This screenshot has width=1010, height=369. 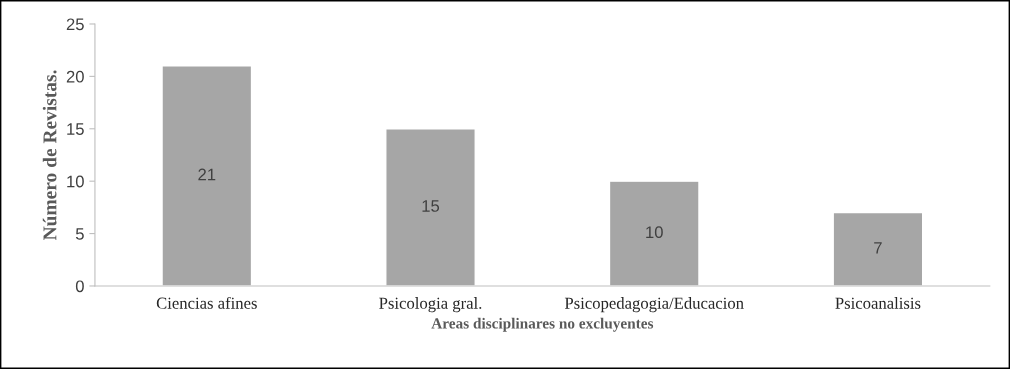 I want to click on y-tick-label: 10, so click(x=75, y=181).